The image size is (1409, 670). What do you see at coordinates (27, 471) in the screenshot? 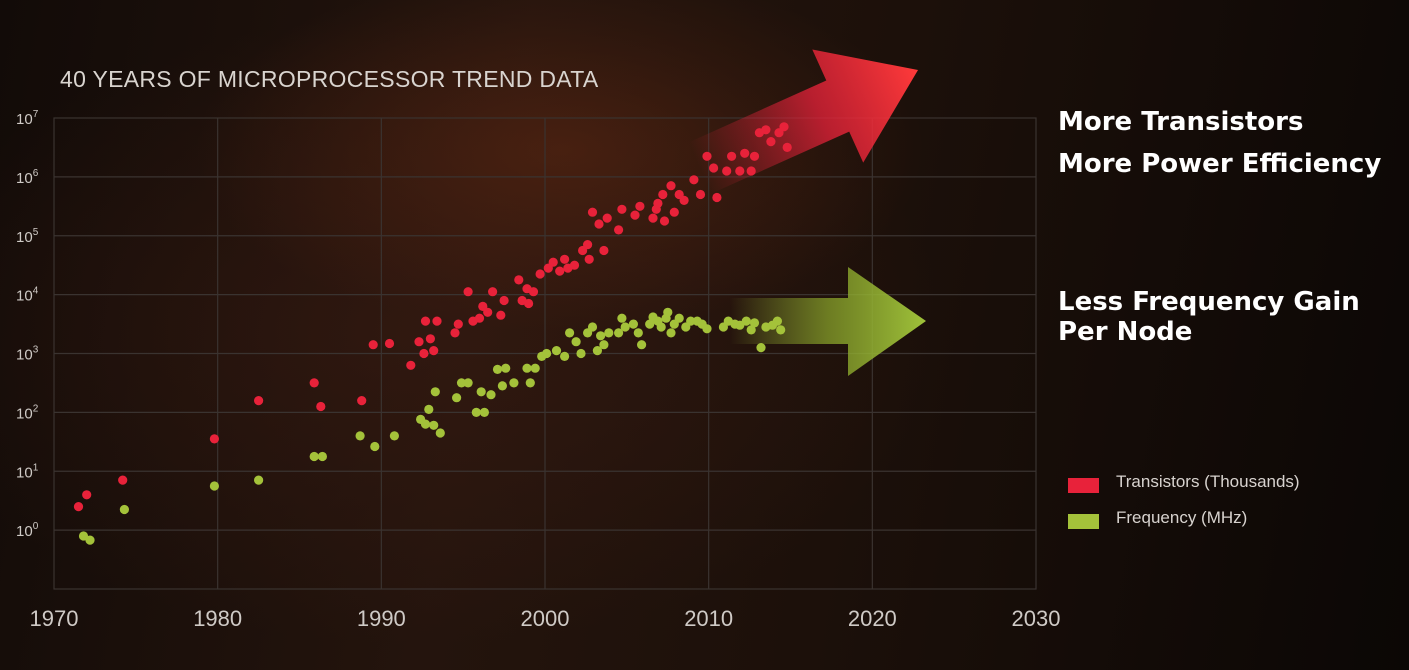
I see `y-tick-label: 10¹` at bounding box center [27, 471].